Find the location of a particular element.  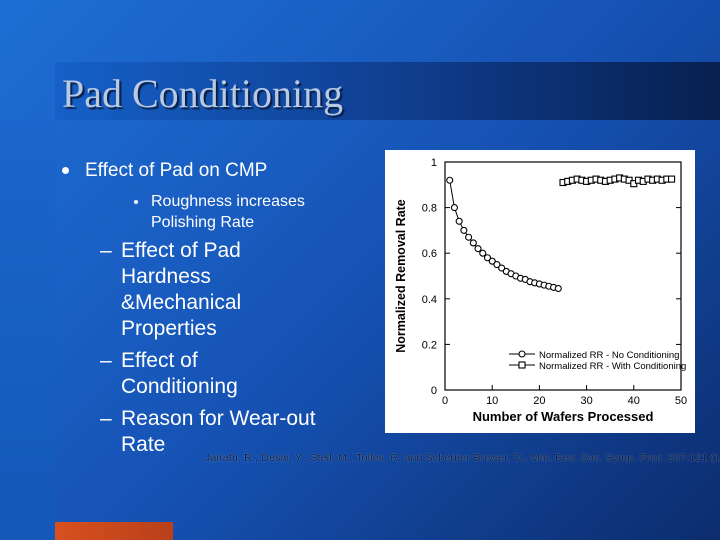

x-tick-label: 50 is located at coordinates (681, 401).